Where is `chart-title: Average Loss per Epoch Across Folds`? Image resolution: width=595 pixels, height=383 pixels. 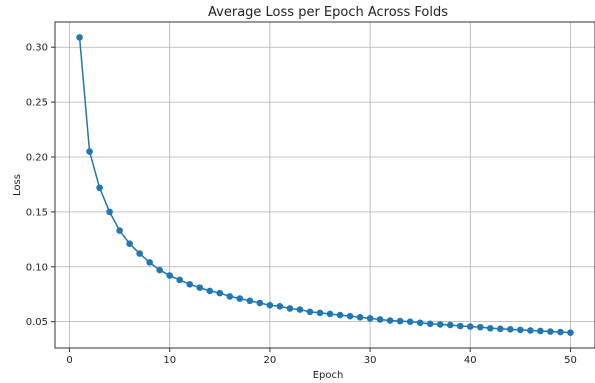
chart-title: Average Loss per Epoch Across Folds is located at coordinates (328, 12).